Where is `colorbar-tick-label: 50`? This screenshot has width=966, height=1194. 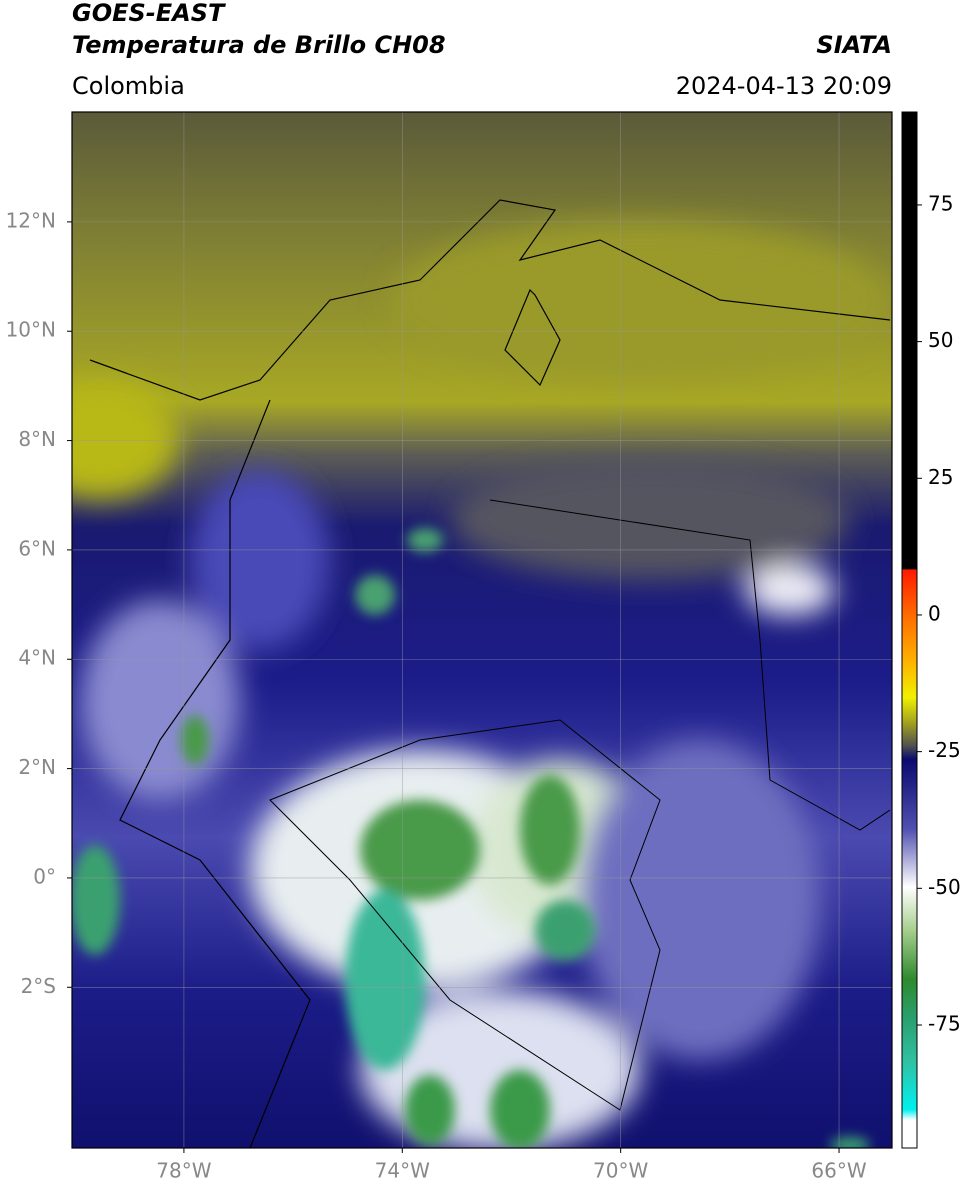
colorbar-tick-label: 50 is located at coordinates (940, 340).